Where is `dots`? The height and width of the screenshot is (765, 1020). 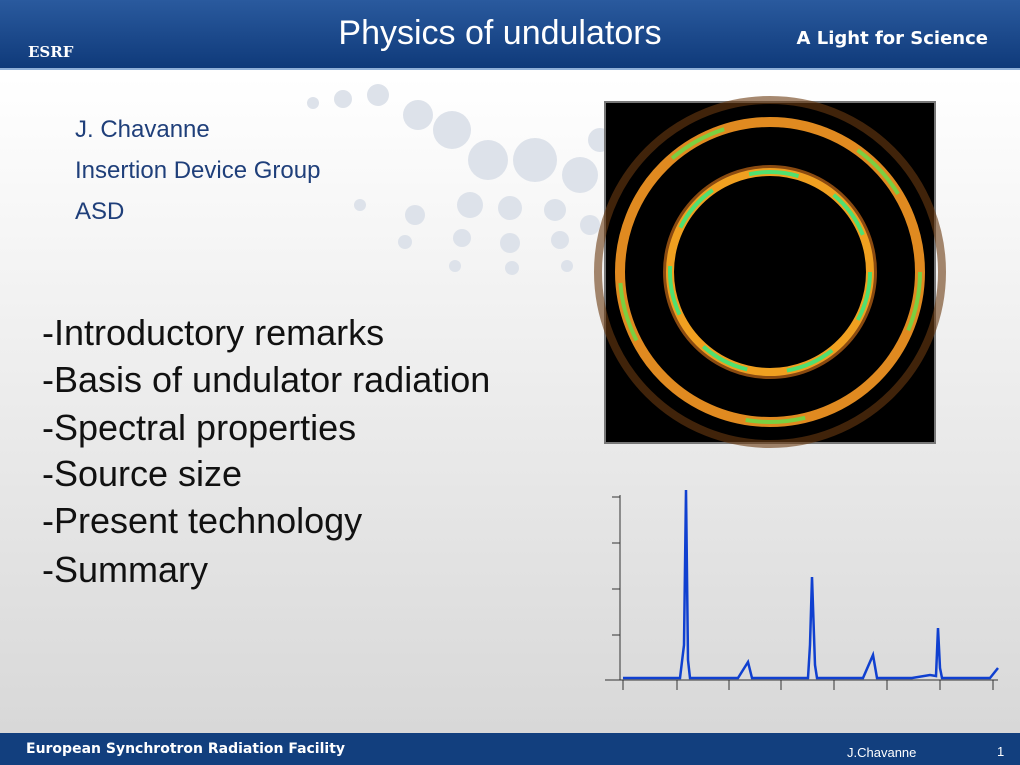 dots is located at coordinates (459, 179).